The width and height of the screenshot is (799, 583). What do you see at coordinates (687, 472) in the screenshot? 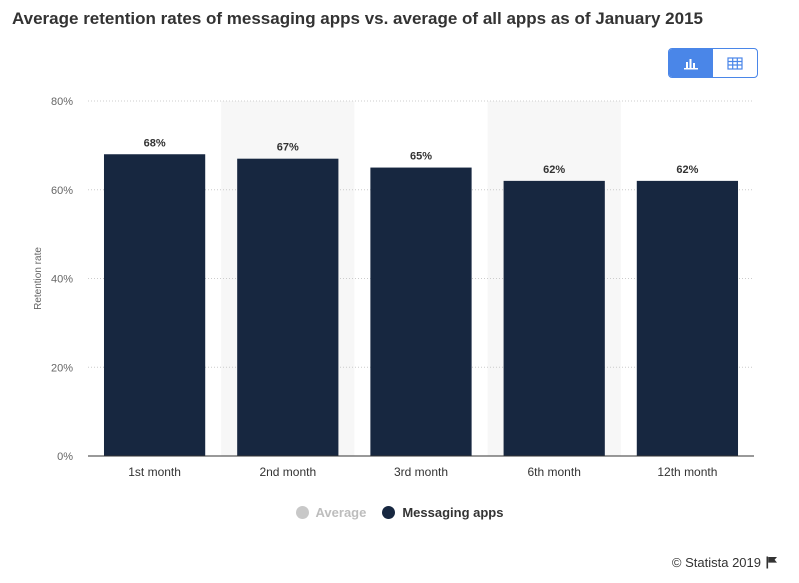
I see `x-tick-label: 12th month` at bounding box center [687, 472].